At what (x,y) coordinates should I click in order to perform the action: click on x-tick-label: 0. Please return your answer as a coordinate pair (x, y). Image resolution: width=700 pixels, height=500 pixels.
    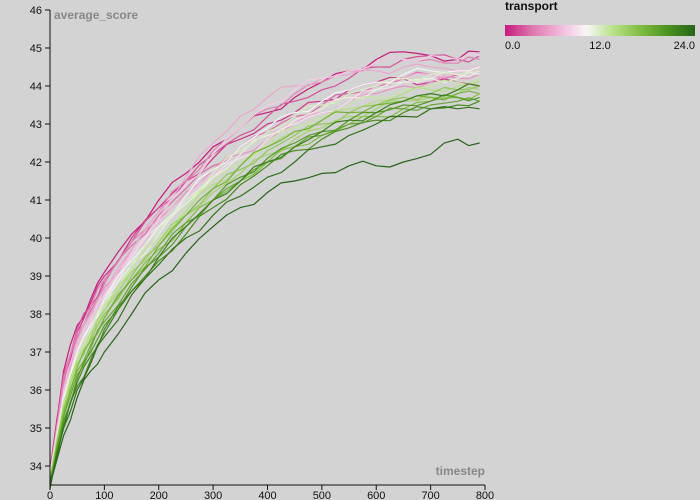
    Looking at the image, I should click on (50, 495).